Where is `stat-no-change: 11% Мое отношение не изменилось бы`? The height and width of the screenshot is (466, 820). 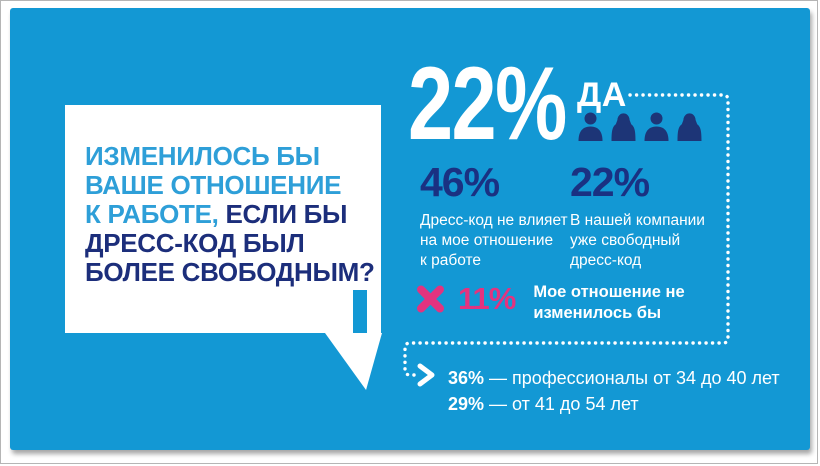 stat-no-change: 11% Мое отношение не изменилось бы is located at coordinates (550, 302).